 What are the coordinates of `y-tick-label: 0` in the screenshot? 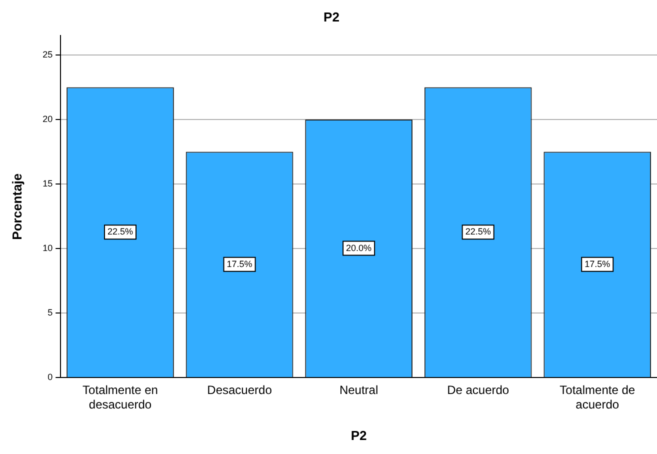 It's located at (50, 377).